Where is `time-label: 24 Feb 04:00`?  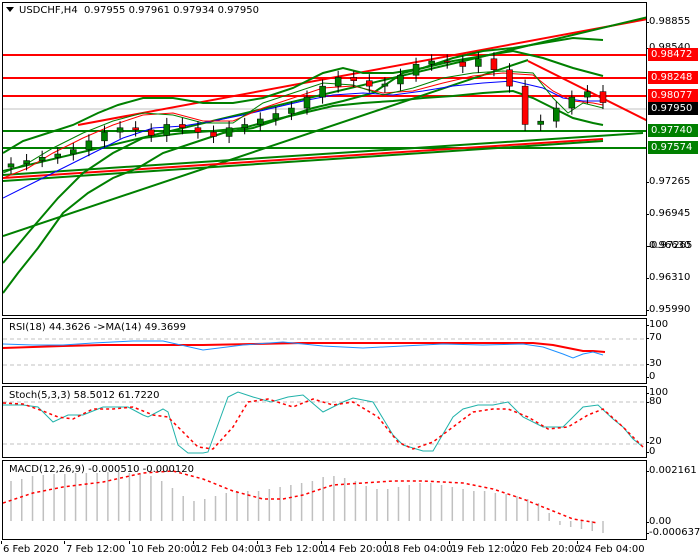 time-label: 24 Feb 04:00 is located at coordinates (611, 548).